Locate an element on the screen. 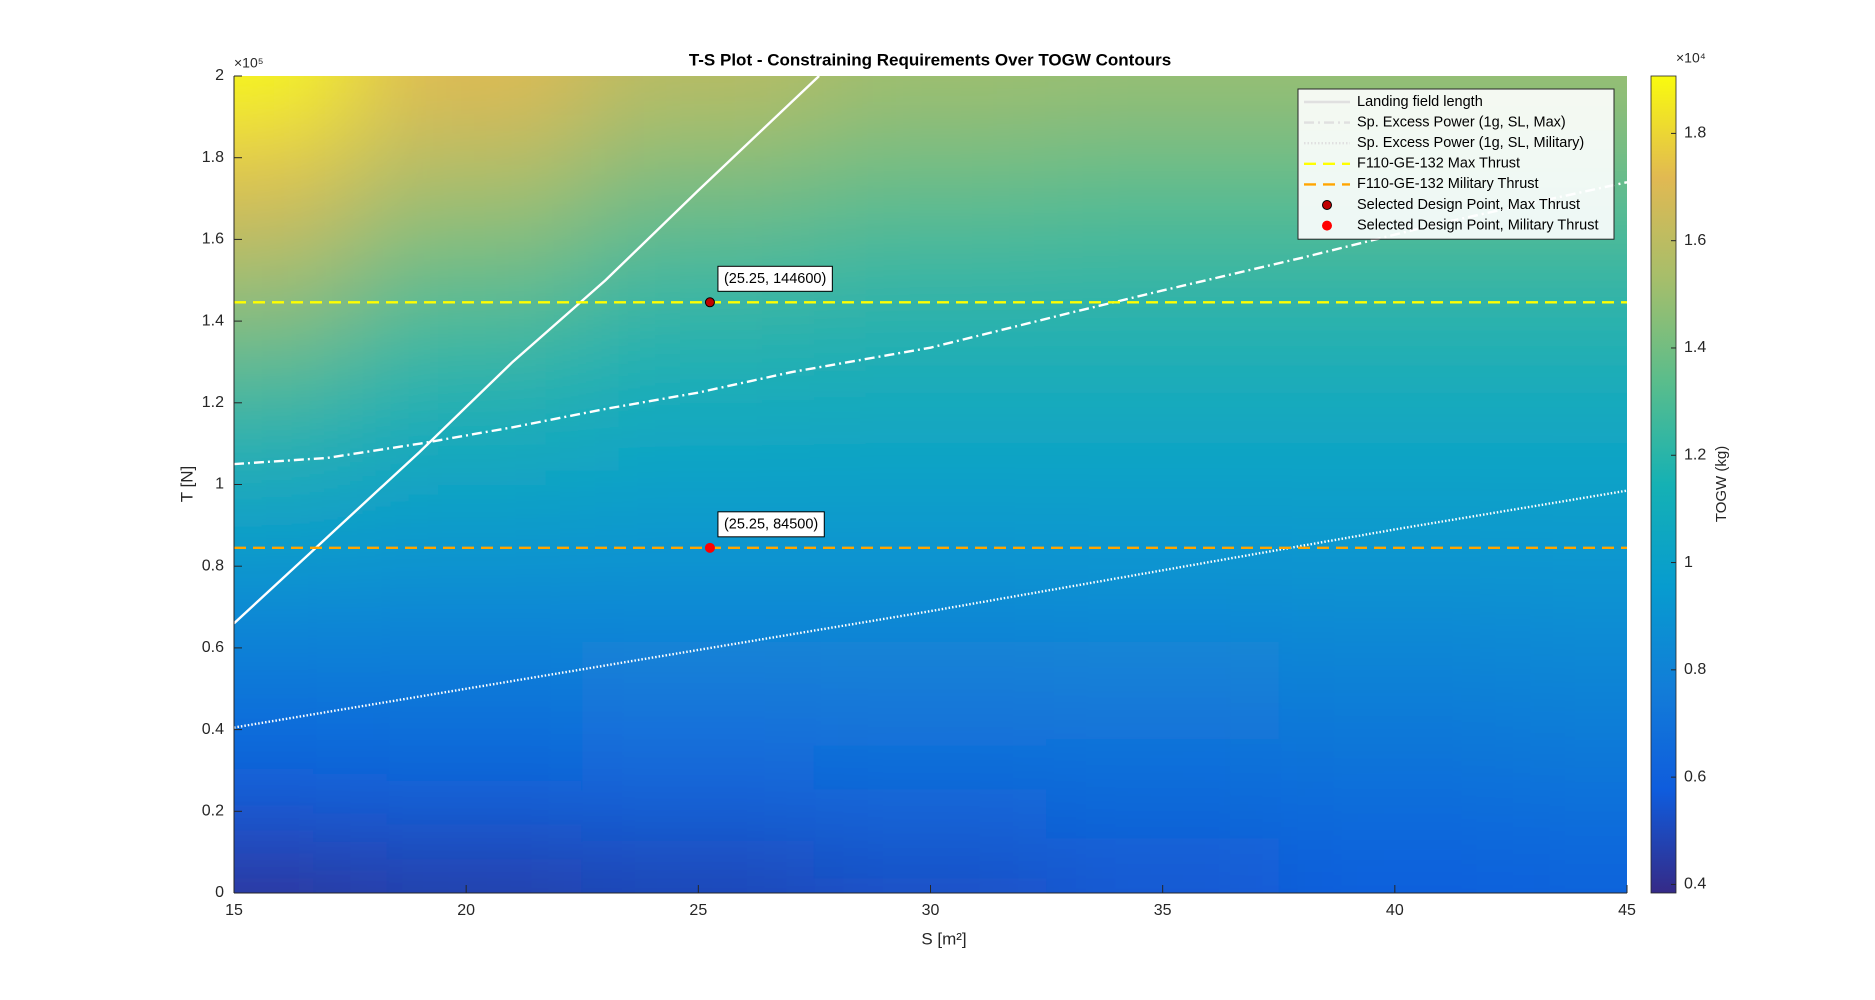 The width and height of the screenshot is (1875, 1000). colorbar-tick-label: 1 is located at coordinates (1688, 562).